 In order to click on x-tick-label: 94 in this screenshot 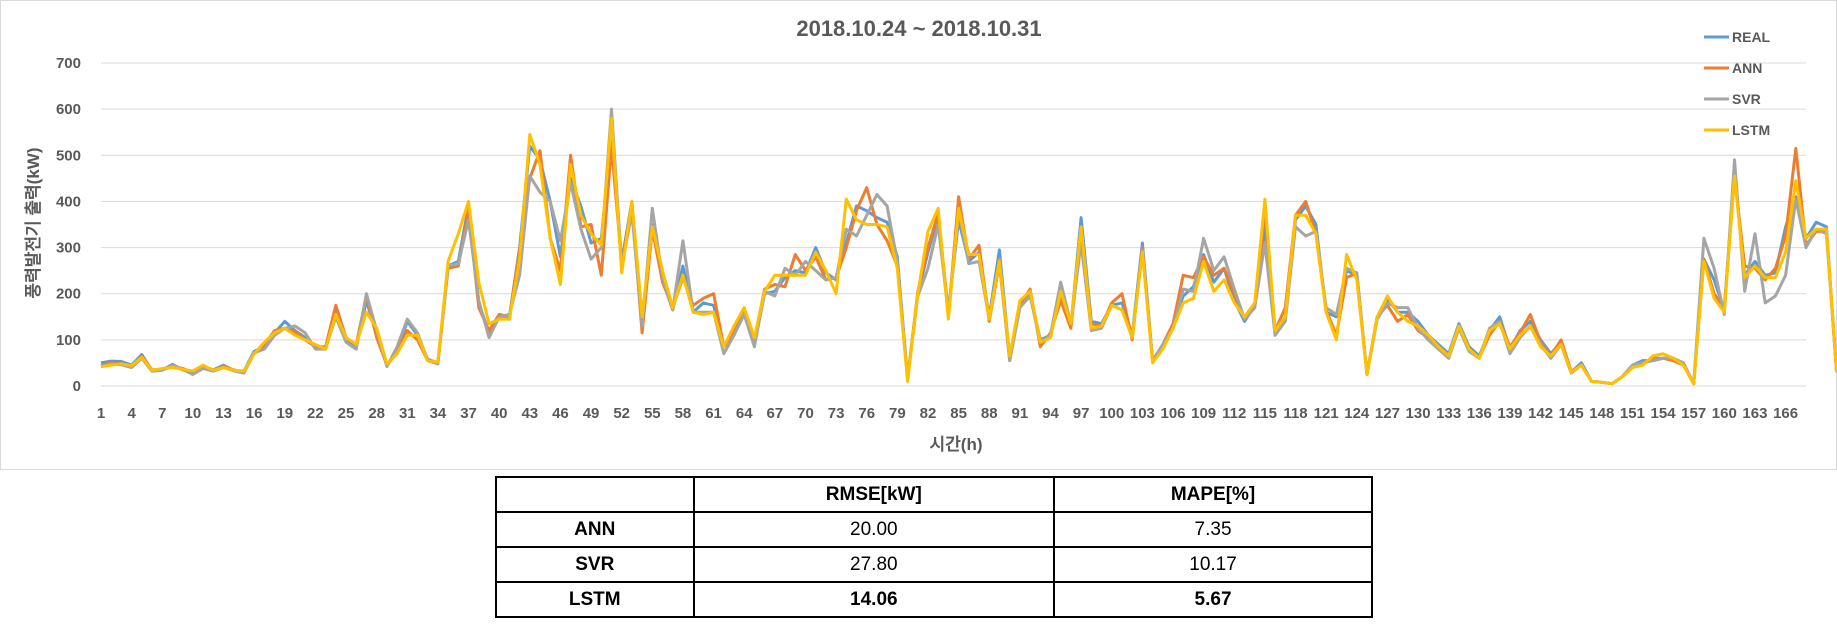, I will do `click(1050, 413)`.